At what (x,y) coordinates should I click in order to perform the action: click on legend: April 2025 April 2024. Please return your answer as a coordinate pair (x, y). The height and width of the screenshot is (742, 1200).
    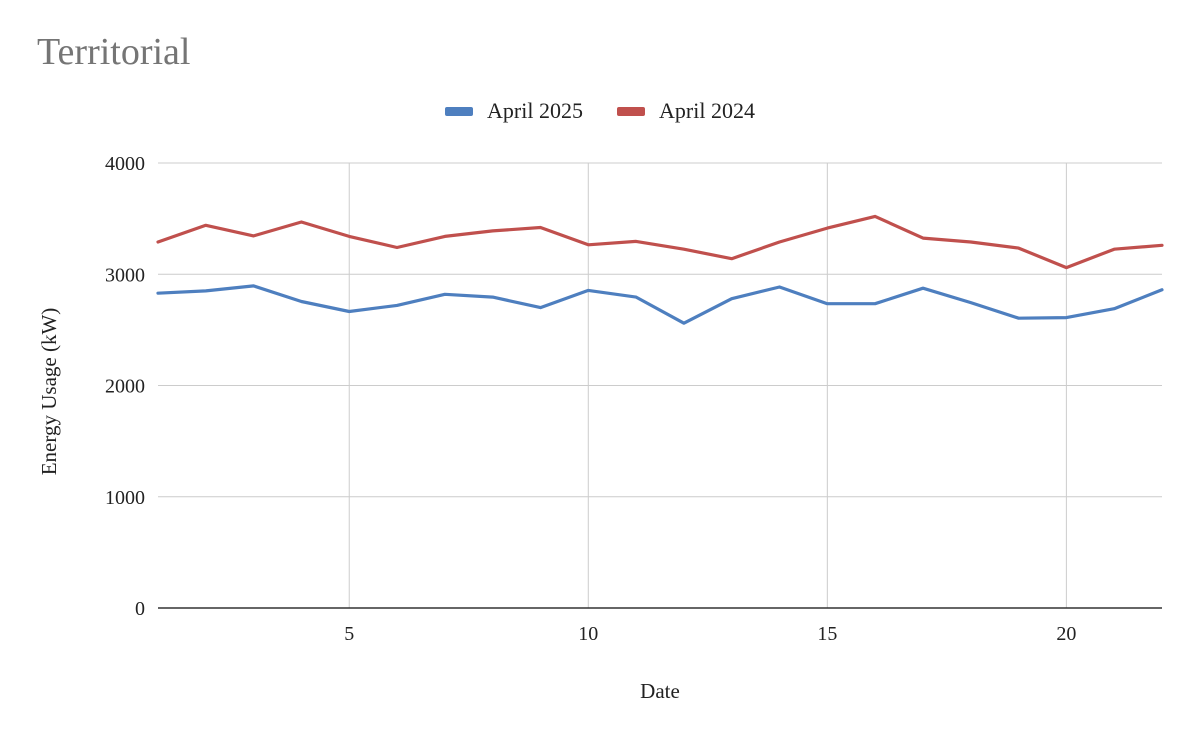
    Looking at the image, I should click on (600, 111).